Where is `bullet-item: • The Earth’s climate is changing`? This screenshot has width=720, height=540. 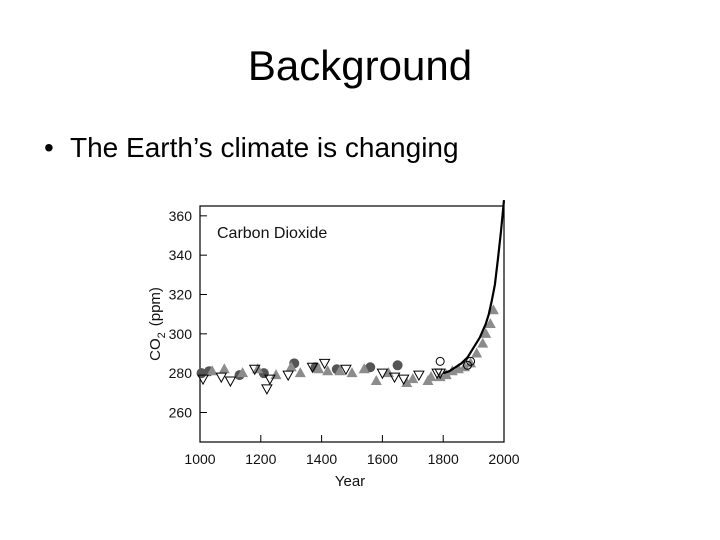
bullet-item: • The Earth’s climate is changing is located at coordinates (251, 148).